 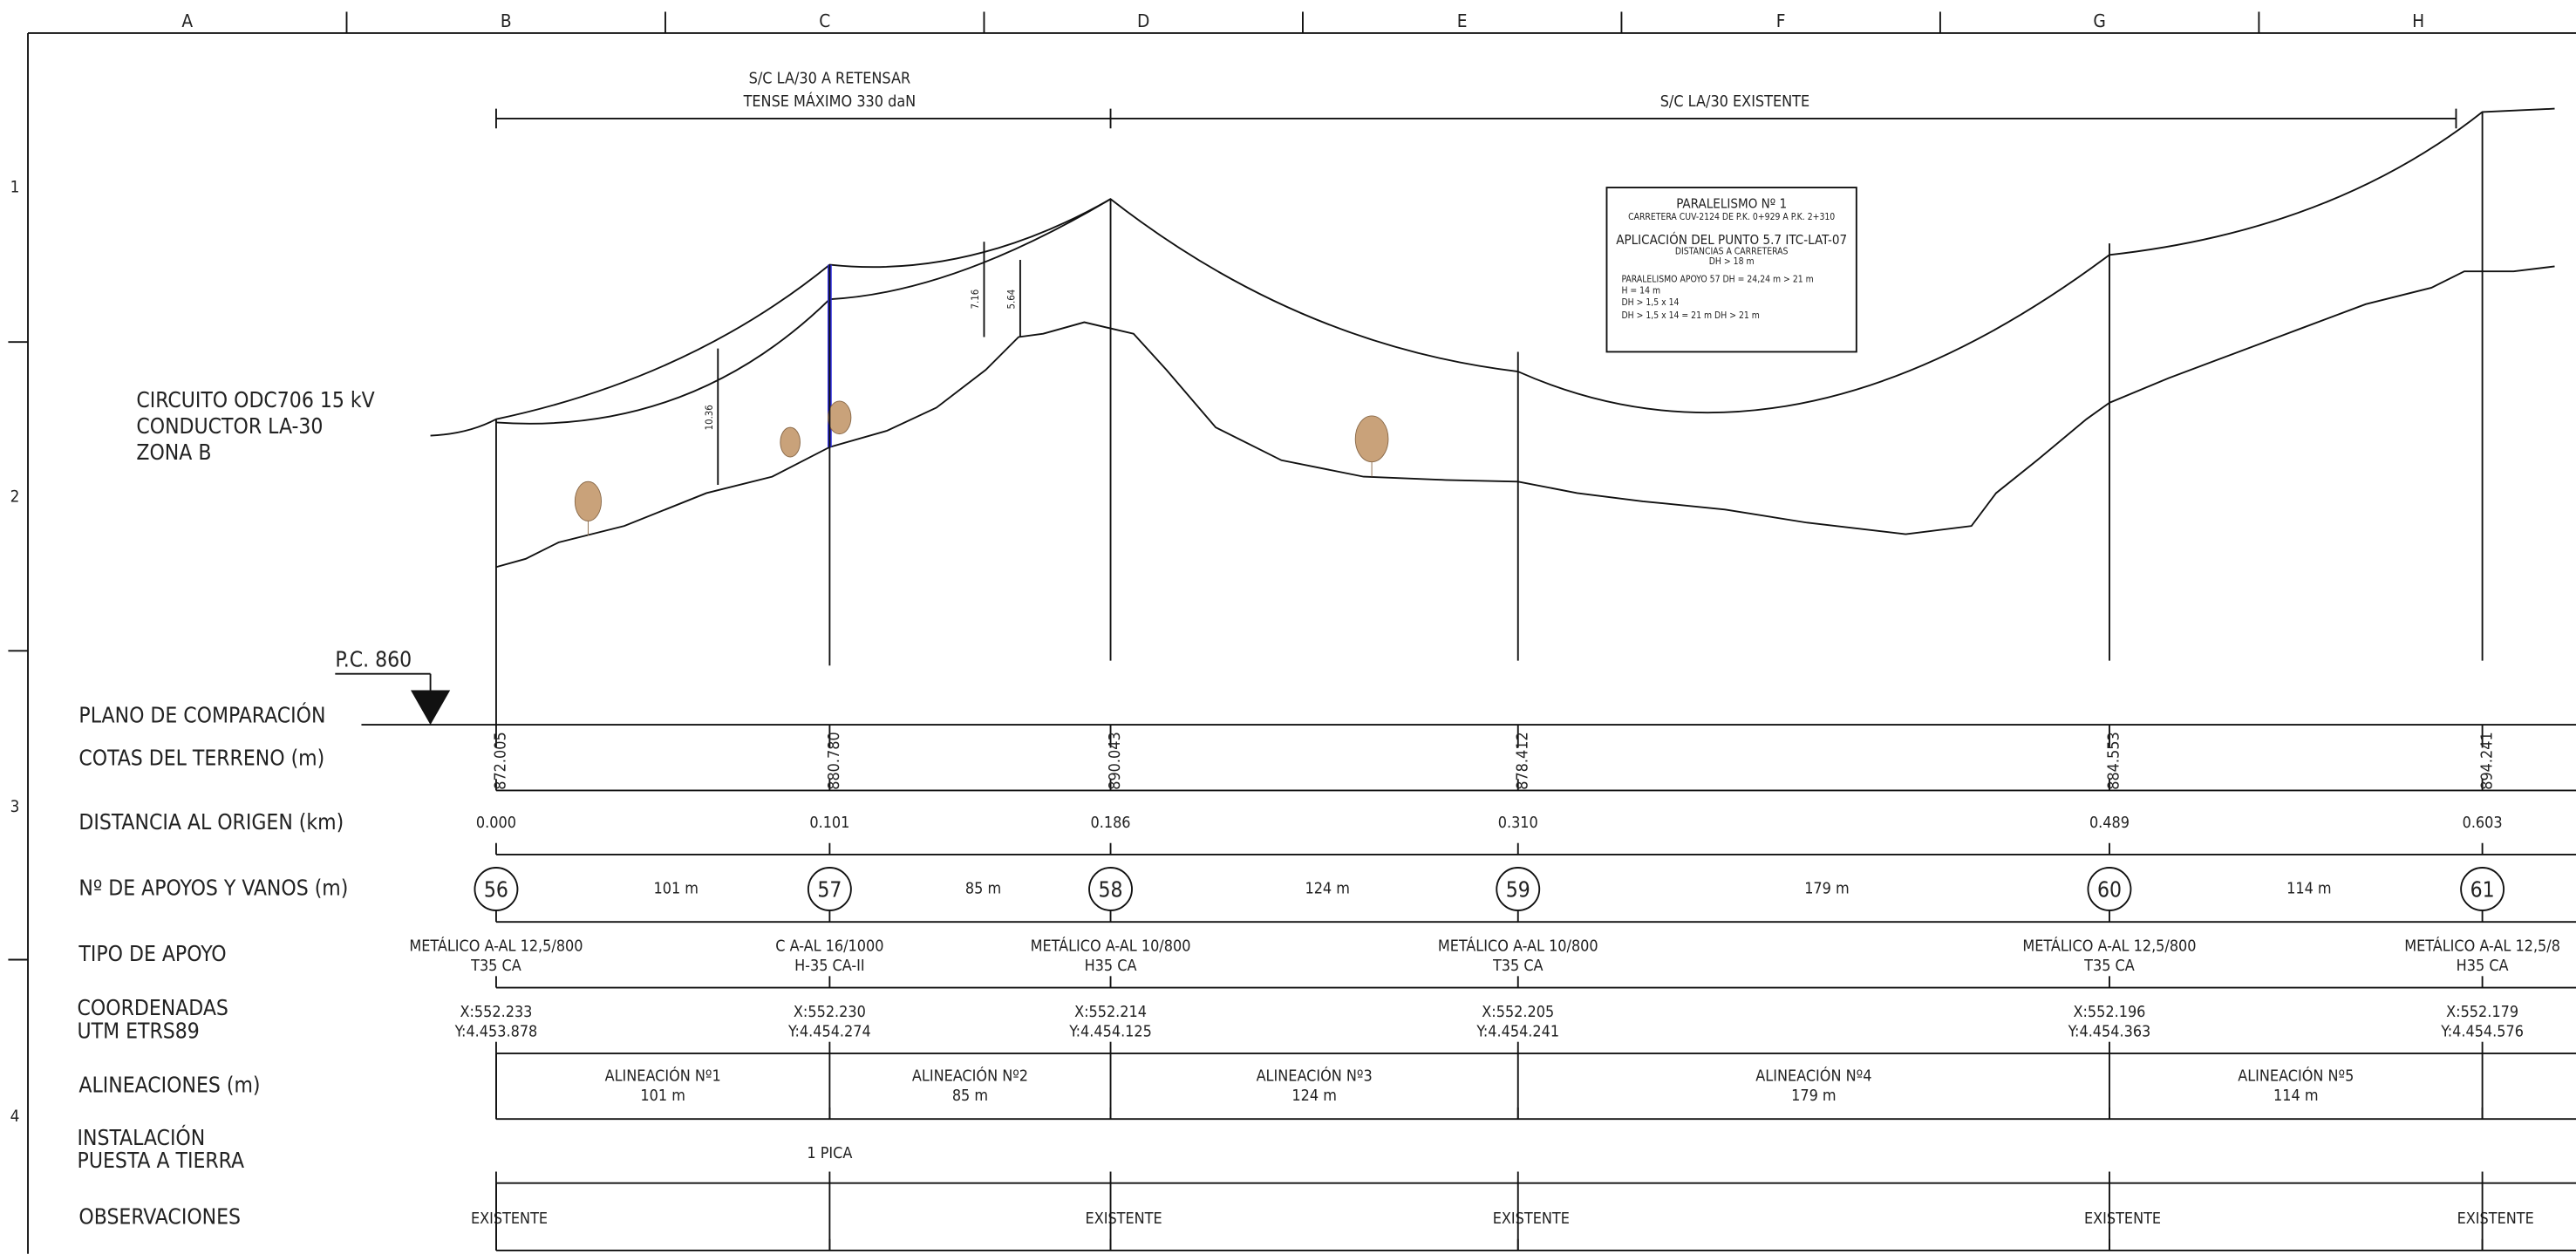 I want to click on note-box, so click(x=1731, y=270).